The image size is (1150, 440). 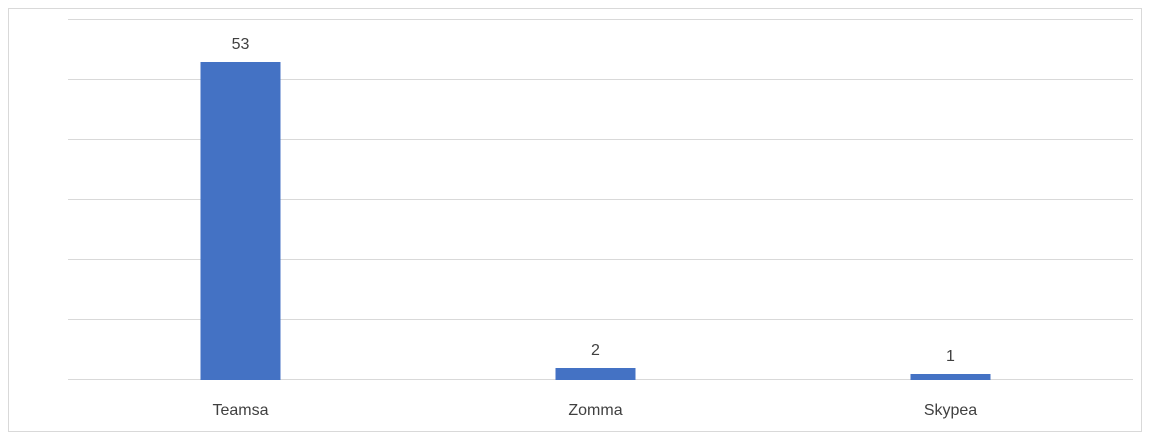 I want to click on x-tick-label: Skypea, so click(x=950, y=410).